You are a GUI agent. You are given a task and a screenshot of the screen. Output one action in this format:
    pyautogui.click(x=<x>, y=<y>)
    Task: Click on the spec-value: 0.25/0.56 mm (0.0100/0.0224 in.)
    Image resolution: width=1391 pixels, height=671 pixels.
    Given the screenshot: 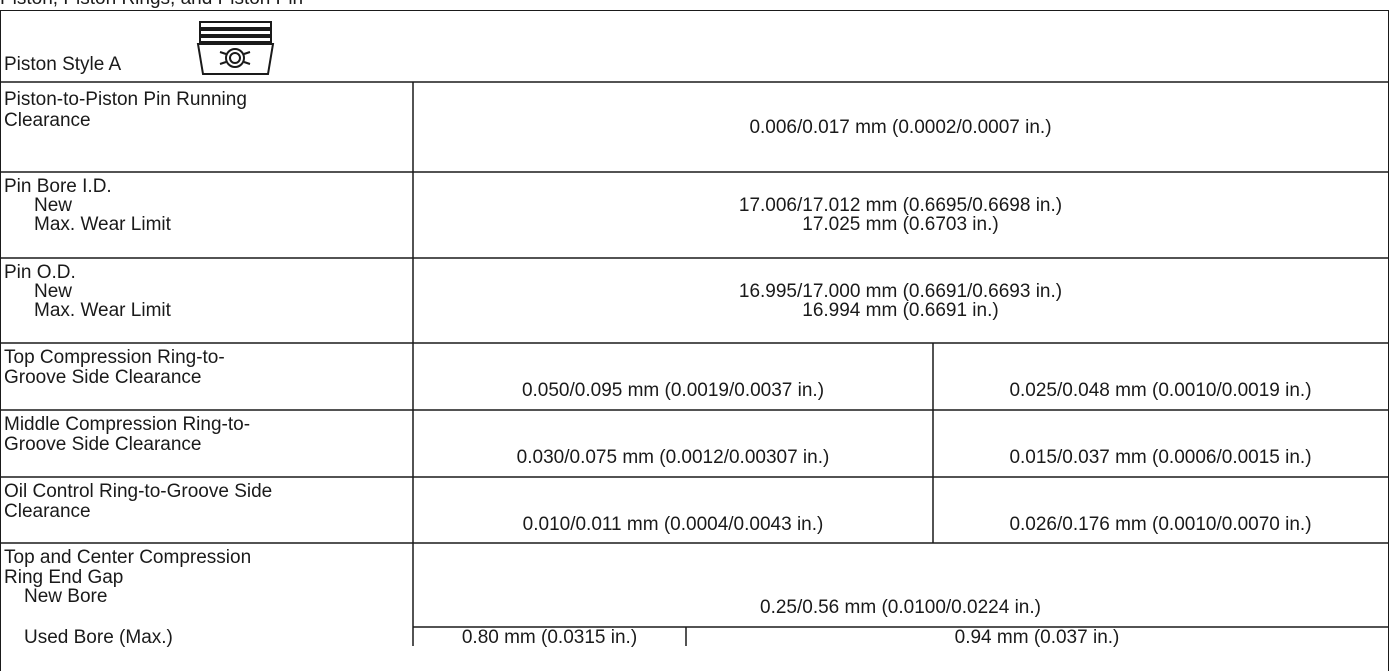 What is the action you would take?
    pyautogui.click(x=900, y=607)
    